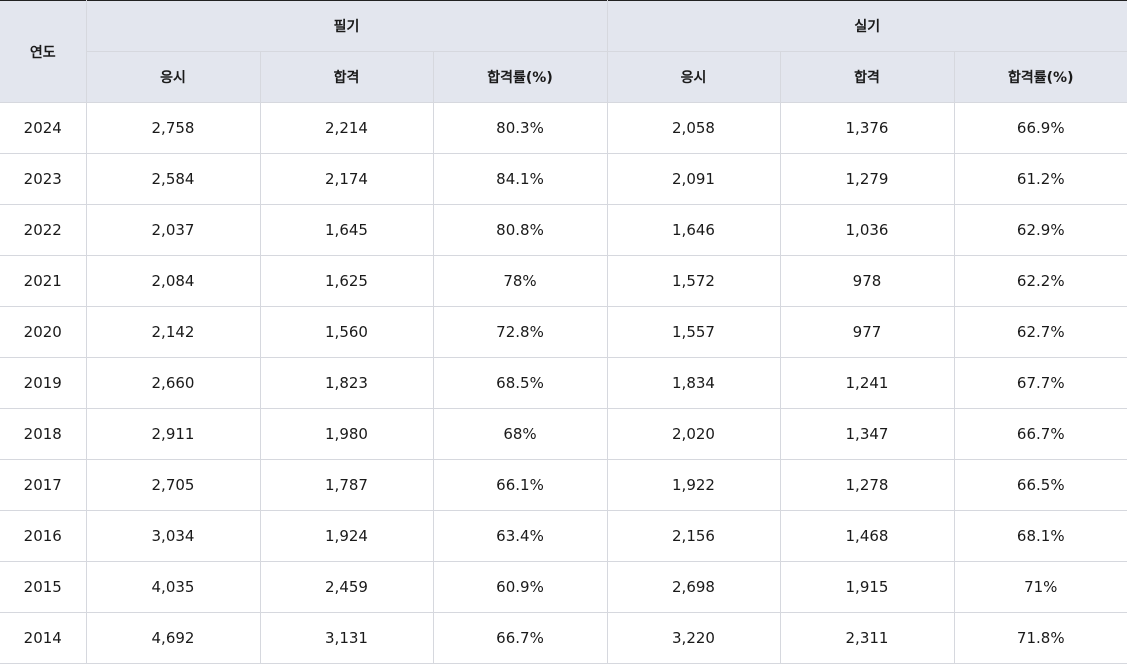 This screenshot has height=669, width=1127. I want to click on written-applicants-header: 응시, so click(173, 77).